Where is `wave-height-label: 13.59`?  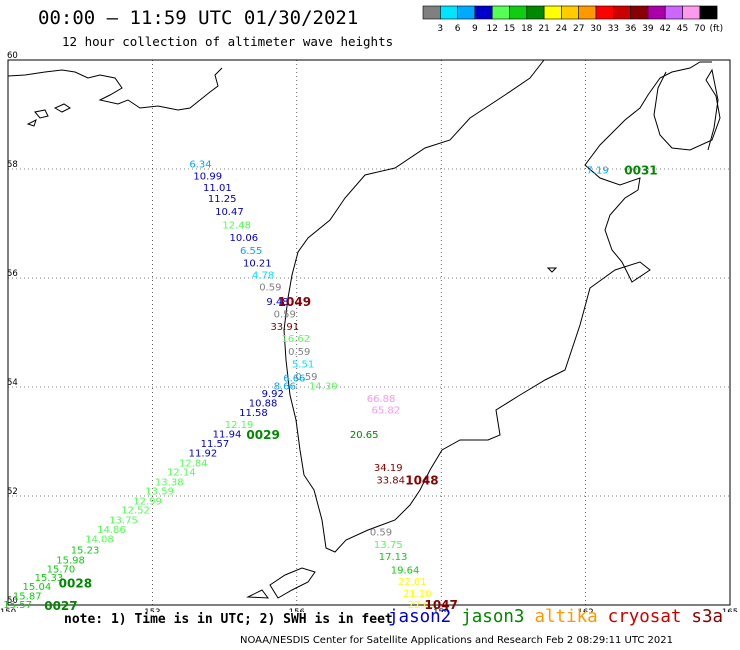 wave-height-label: 13.59 is located at coordinates (159, 492).